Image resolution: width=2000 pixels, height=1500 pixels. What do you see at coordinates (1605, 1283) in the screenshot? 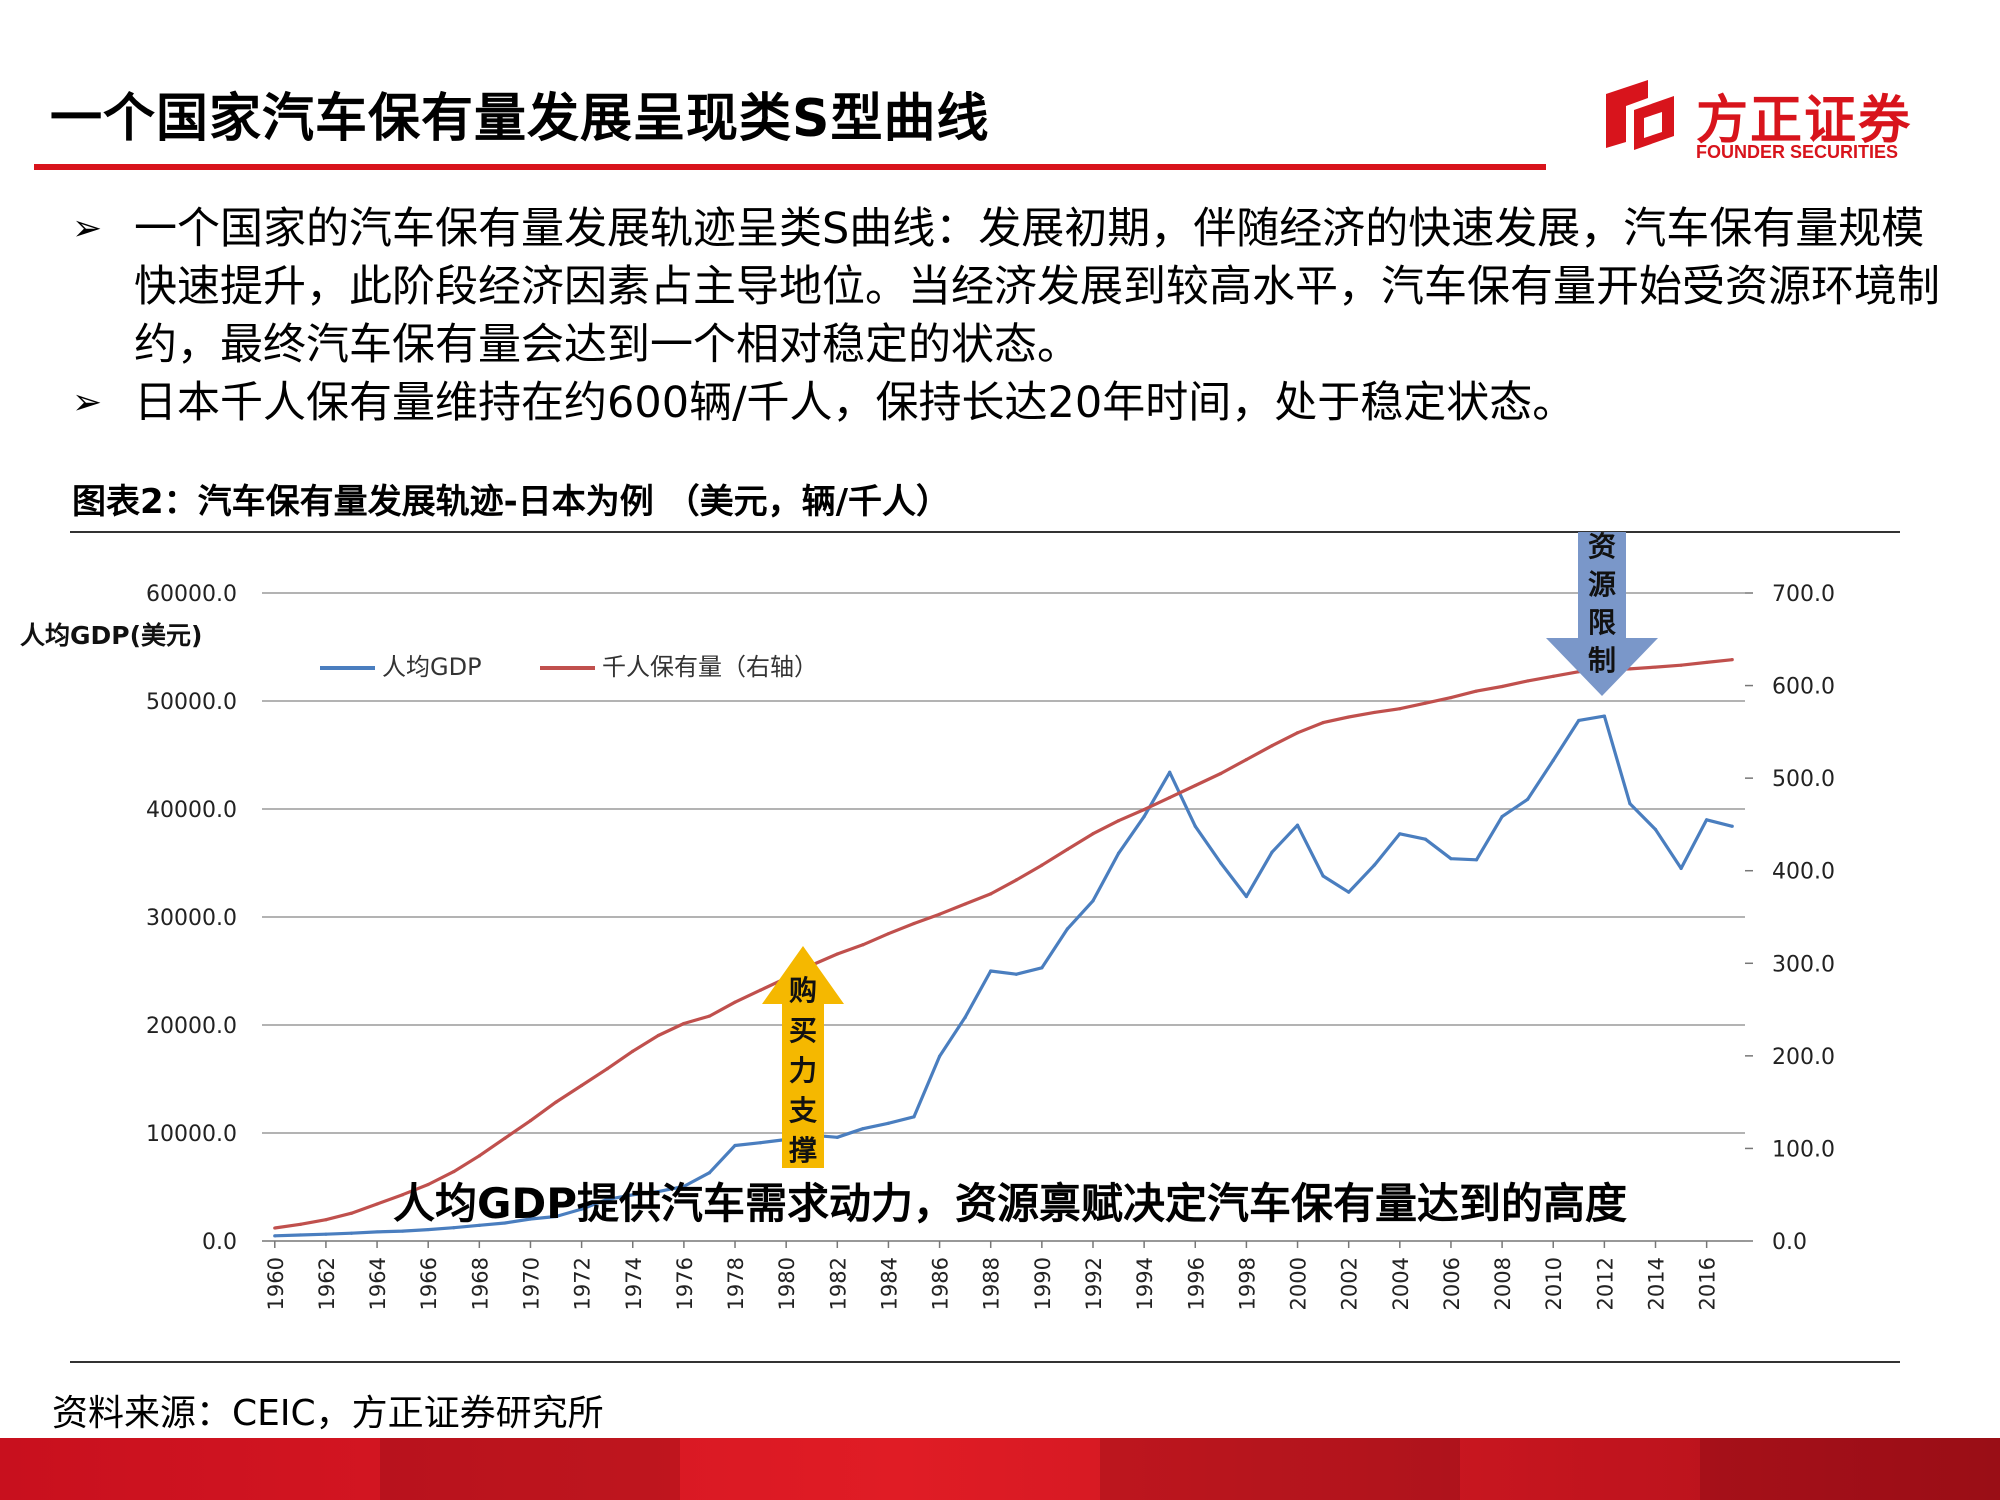
I see `x-tick-label: 2012` at bounding box center [1605, 1283].